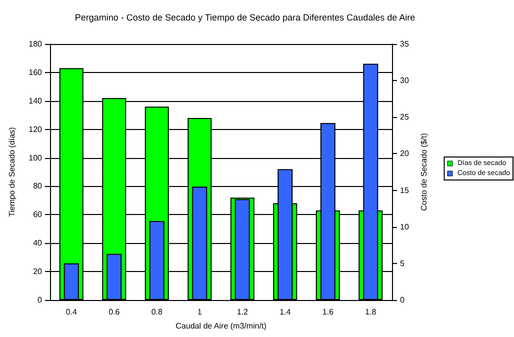  What do you see at coordinates (221, 326) in the screenshot?
I see `x-axis-title: Caudal de Aire (m3/min/t)` at bounding box center [221, 326].